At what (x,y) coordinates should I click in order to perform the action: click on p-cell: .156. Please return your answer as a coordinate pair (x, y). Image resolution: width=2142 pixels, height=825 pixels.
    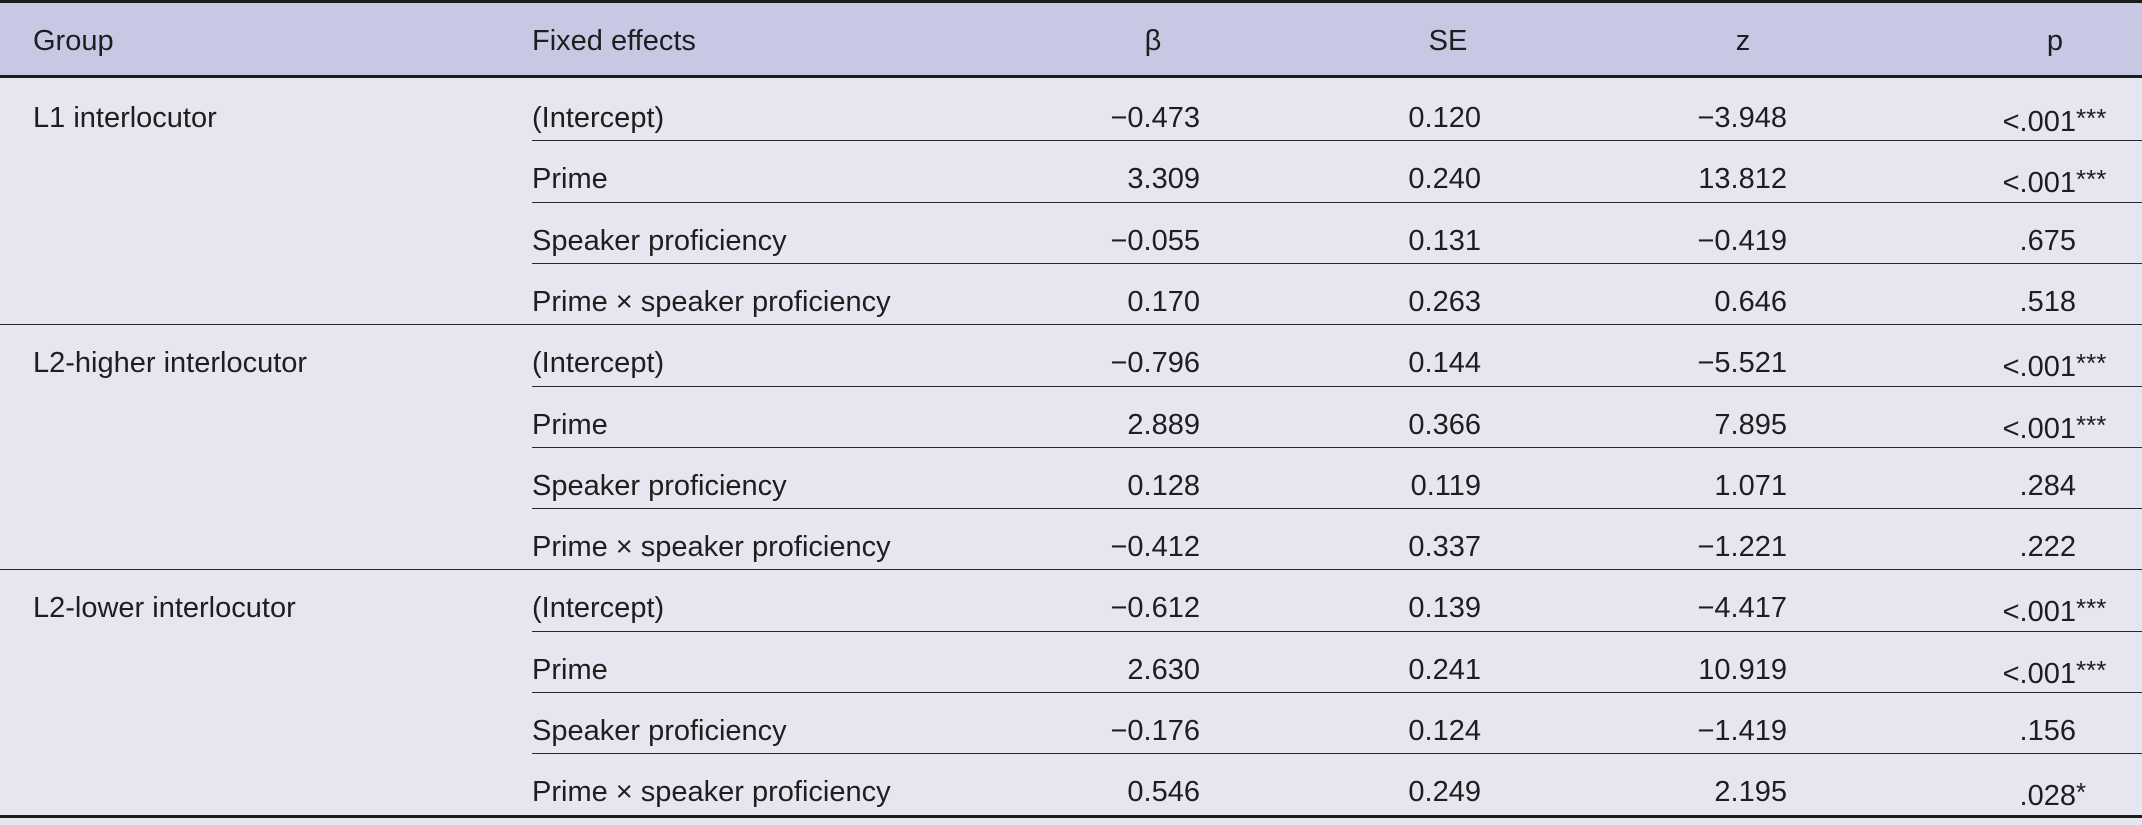
    Looking at the image, I should click on (2065, 731).